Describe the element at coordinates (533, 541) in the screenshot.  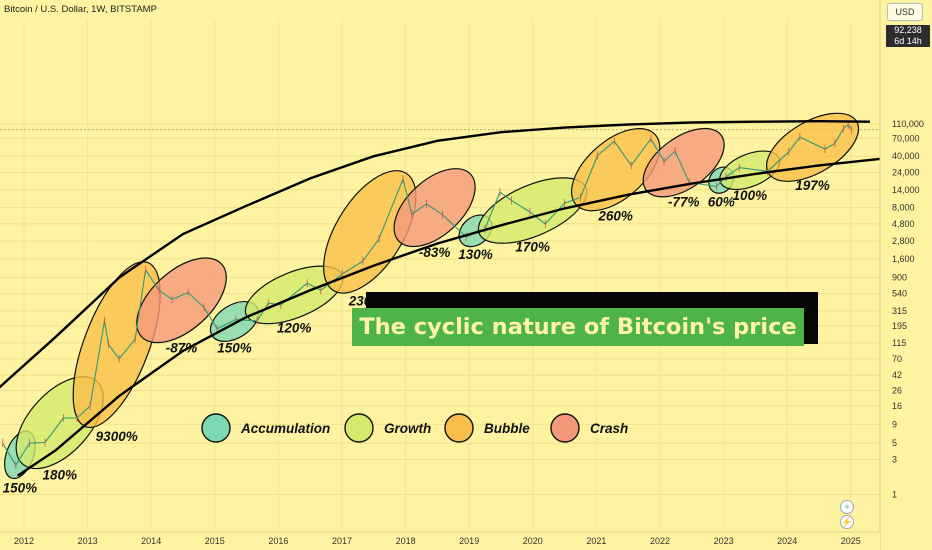
I see `x-tick-label: 2020` at that location.